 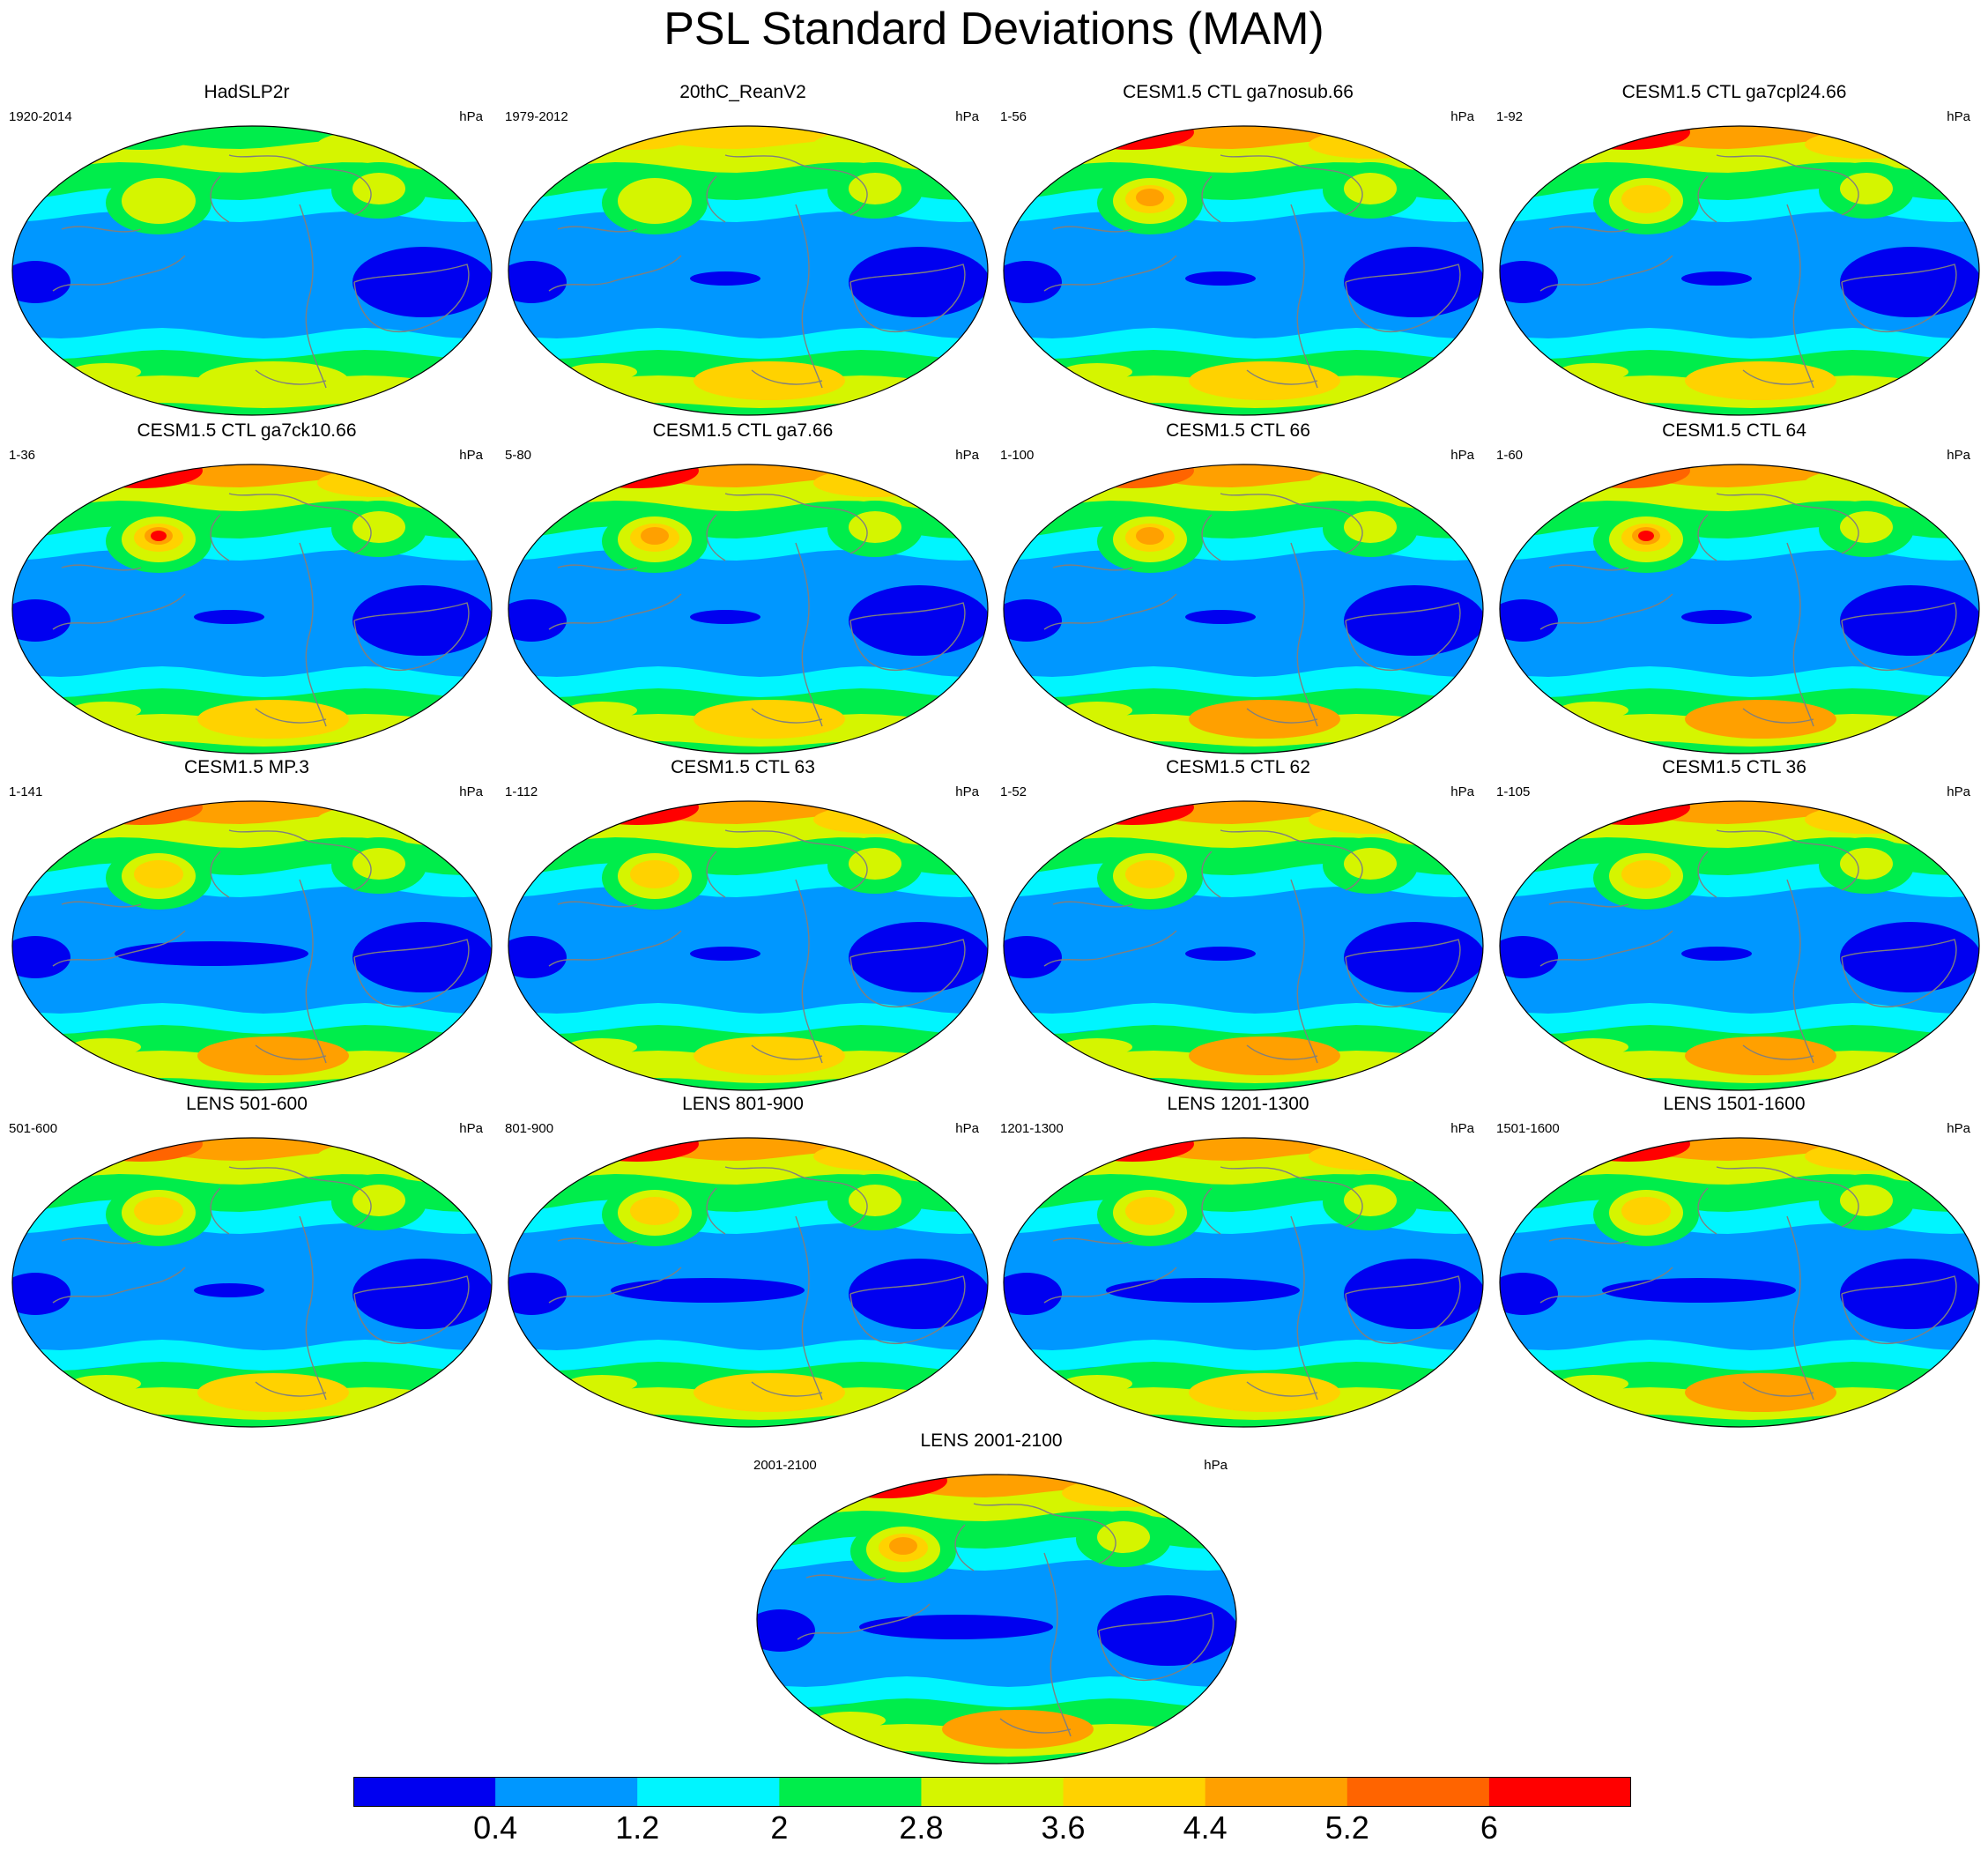 I want to click on map-panel: HadSLP2r 1920-2014 hPa, so click(x=247, y=250).